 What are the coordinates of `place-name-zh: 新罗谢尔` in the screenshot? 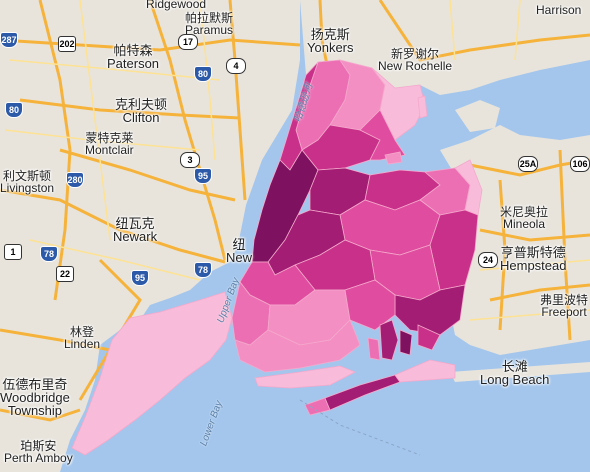 It's located at (415, 54).